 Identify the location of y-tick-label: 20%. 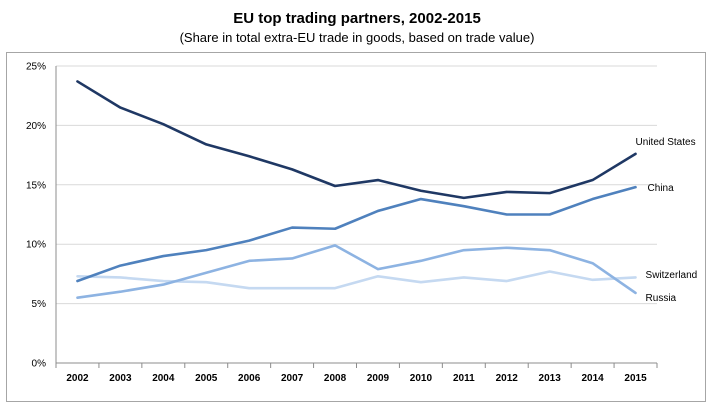
(36, 126).